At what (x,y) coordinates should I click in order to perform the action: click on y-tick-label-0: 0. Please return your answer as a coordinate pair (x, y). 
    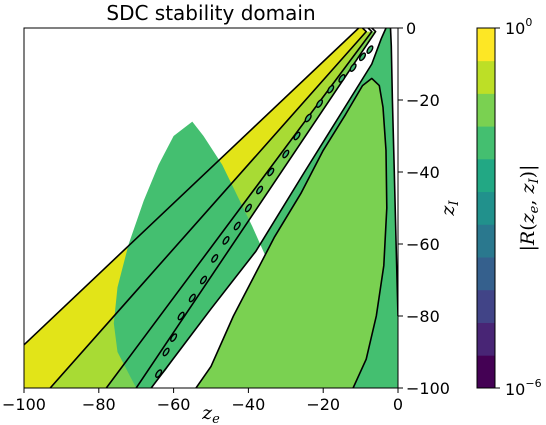
    Looking at the image, I should click on (411, 28).